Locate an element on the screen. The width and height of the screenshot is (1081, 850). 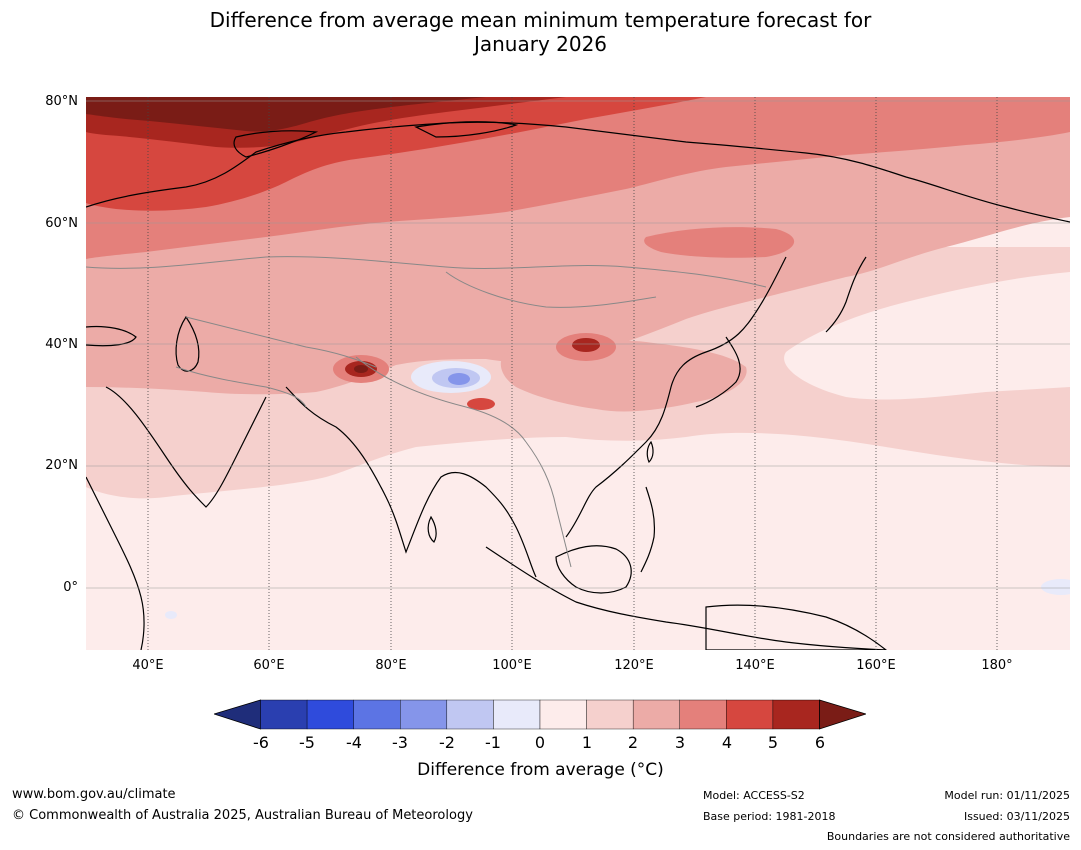
anomaly-band-3-4-east is located at coordinates (719, 242).